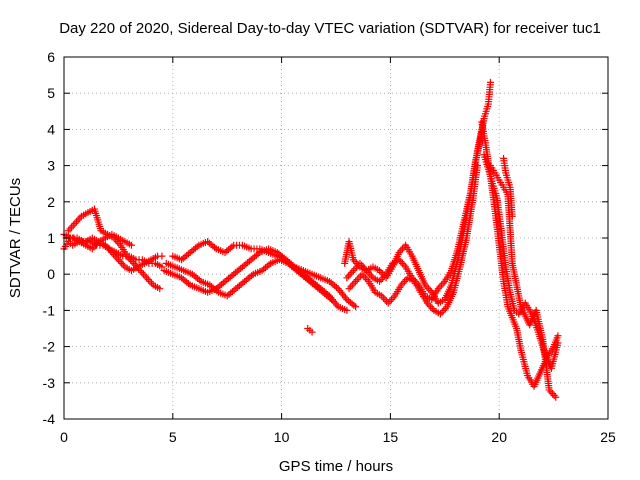 Image resolution: width=640 pixels, height=480 pixels. I want to click on series-track-l, so click(520, 254).